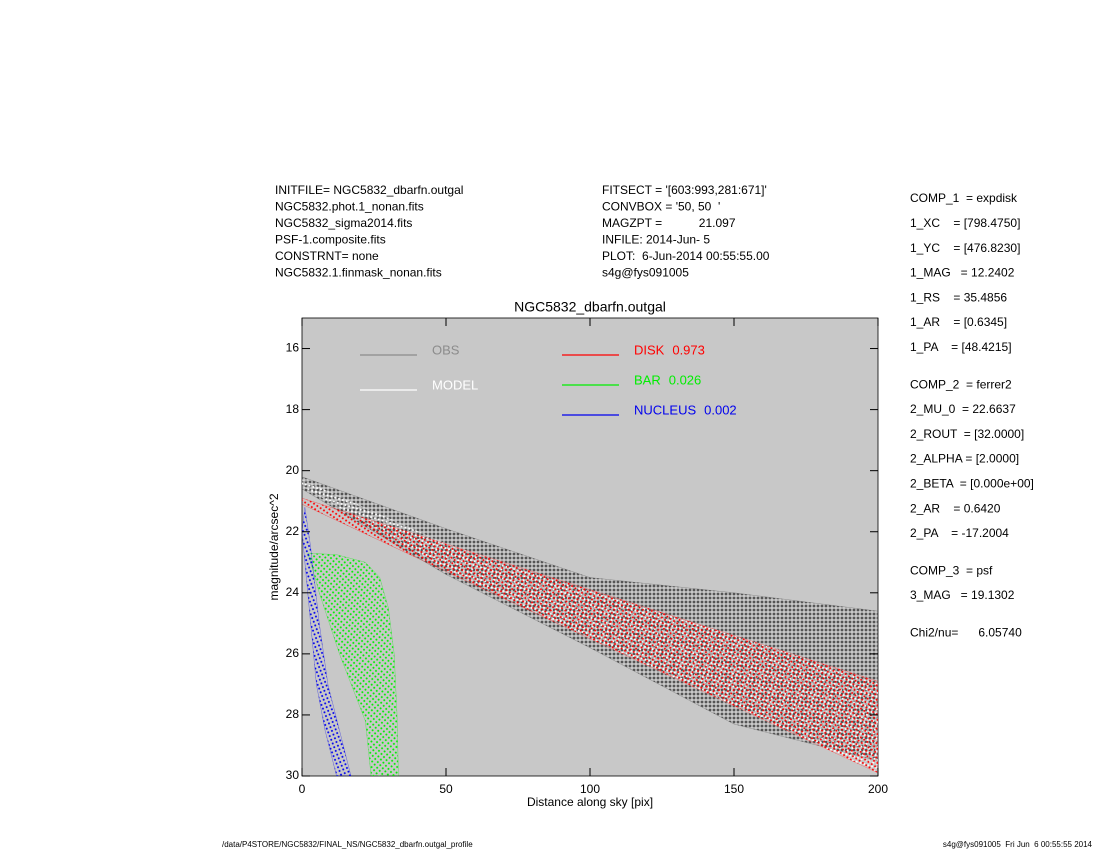  What do you see at coordinates (293, 714) in the screenshot?
I see `y-tick-label: 28` at bounding box center [293, 714].